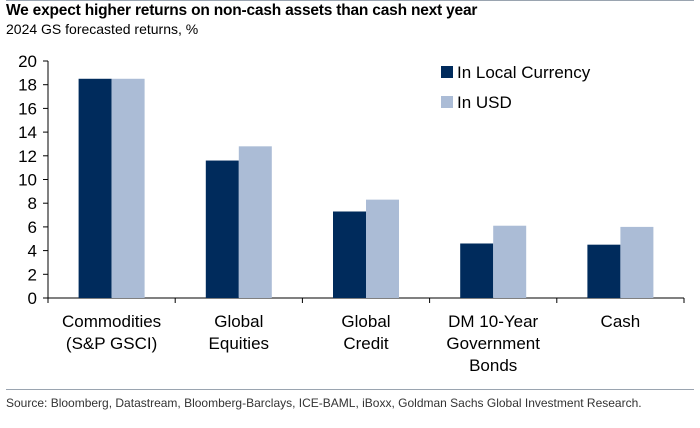  Describe the element at coordinates (493, 365) in the screenshot. I see `x-category-label: Bonds` at that location.